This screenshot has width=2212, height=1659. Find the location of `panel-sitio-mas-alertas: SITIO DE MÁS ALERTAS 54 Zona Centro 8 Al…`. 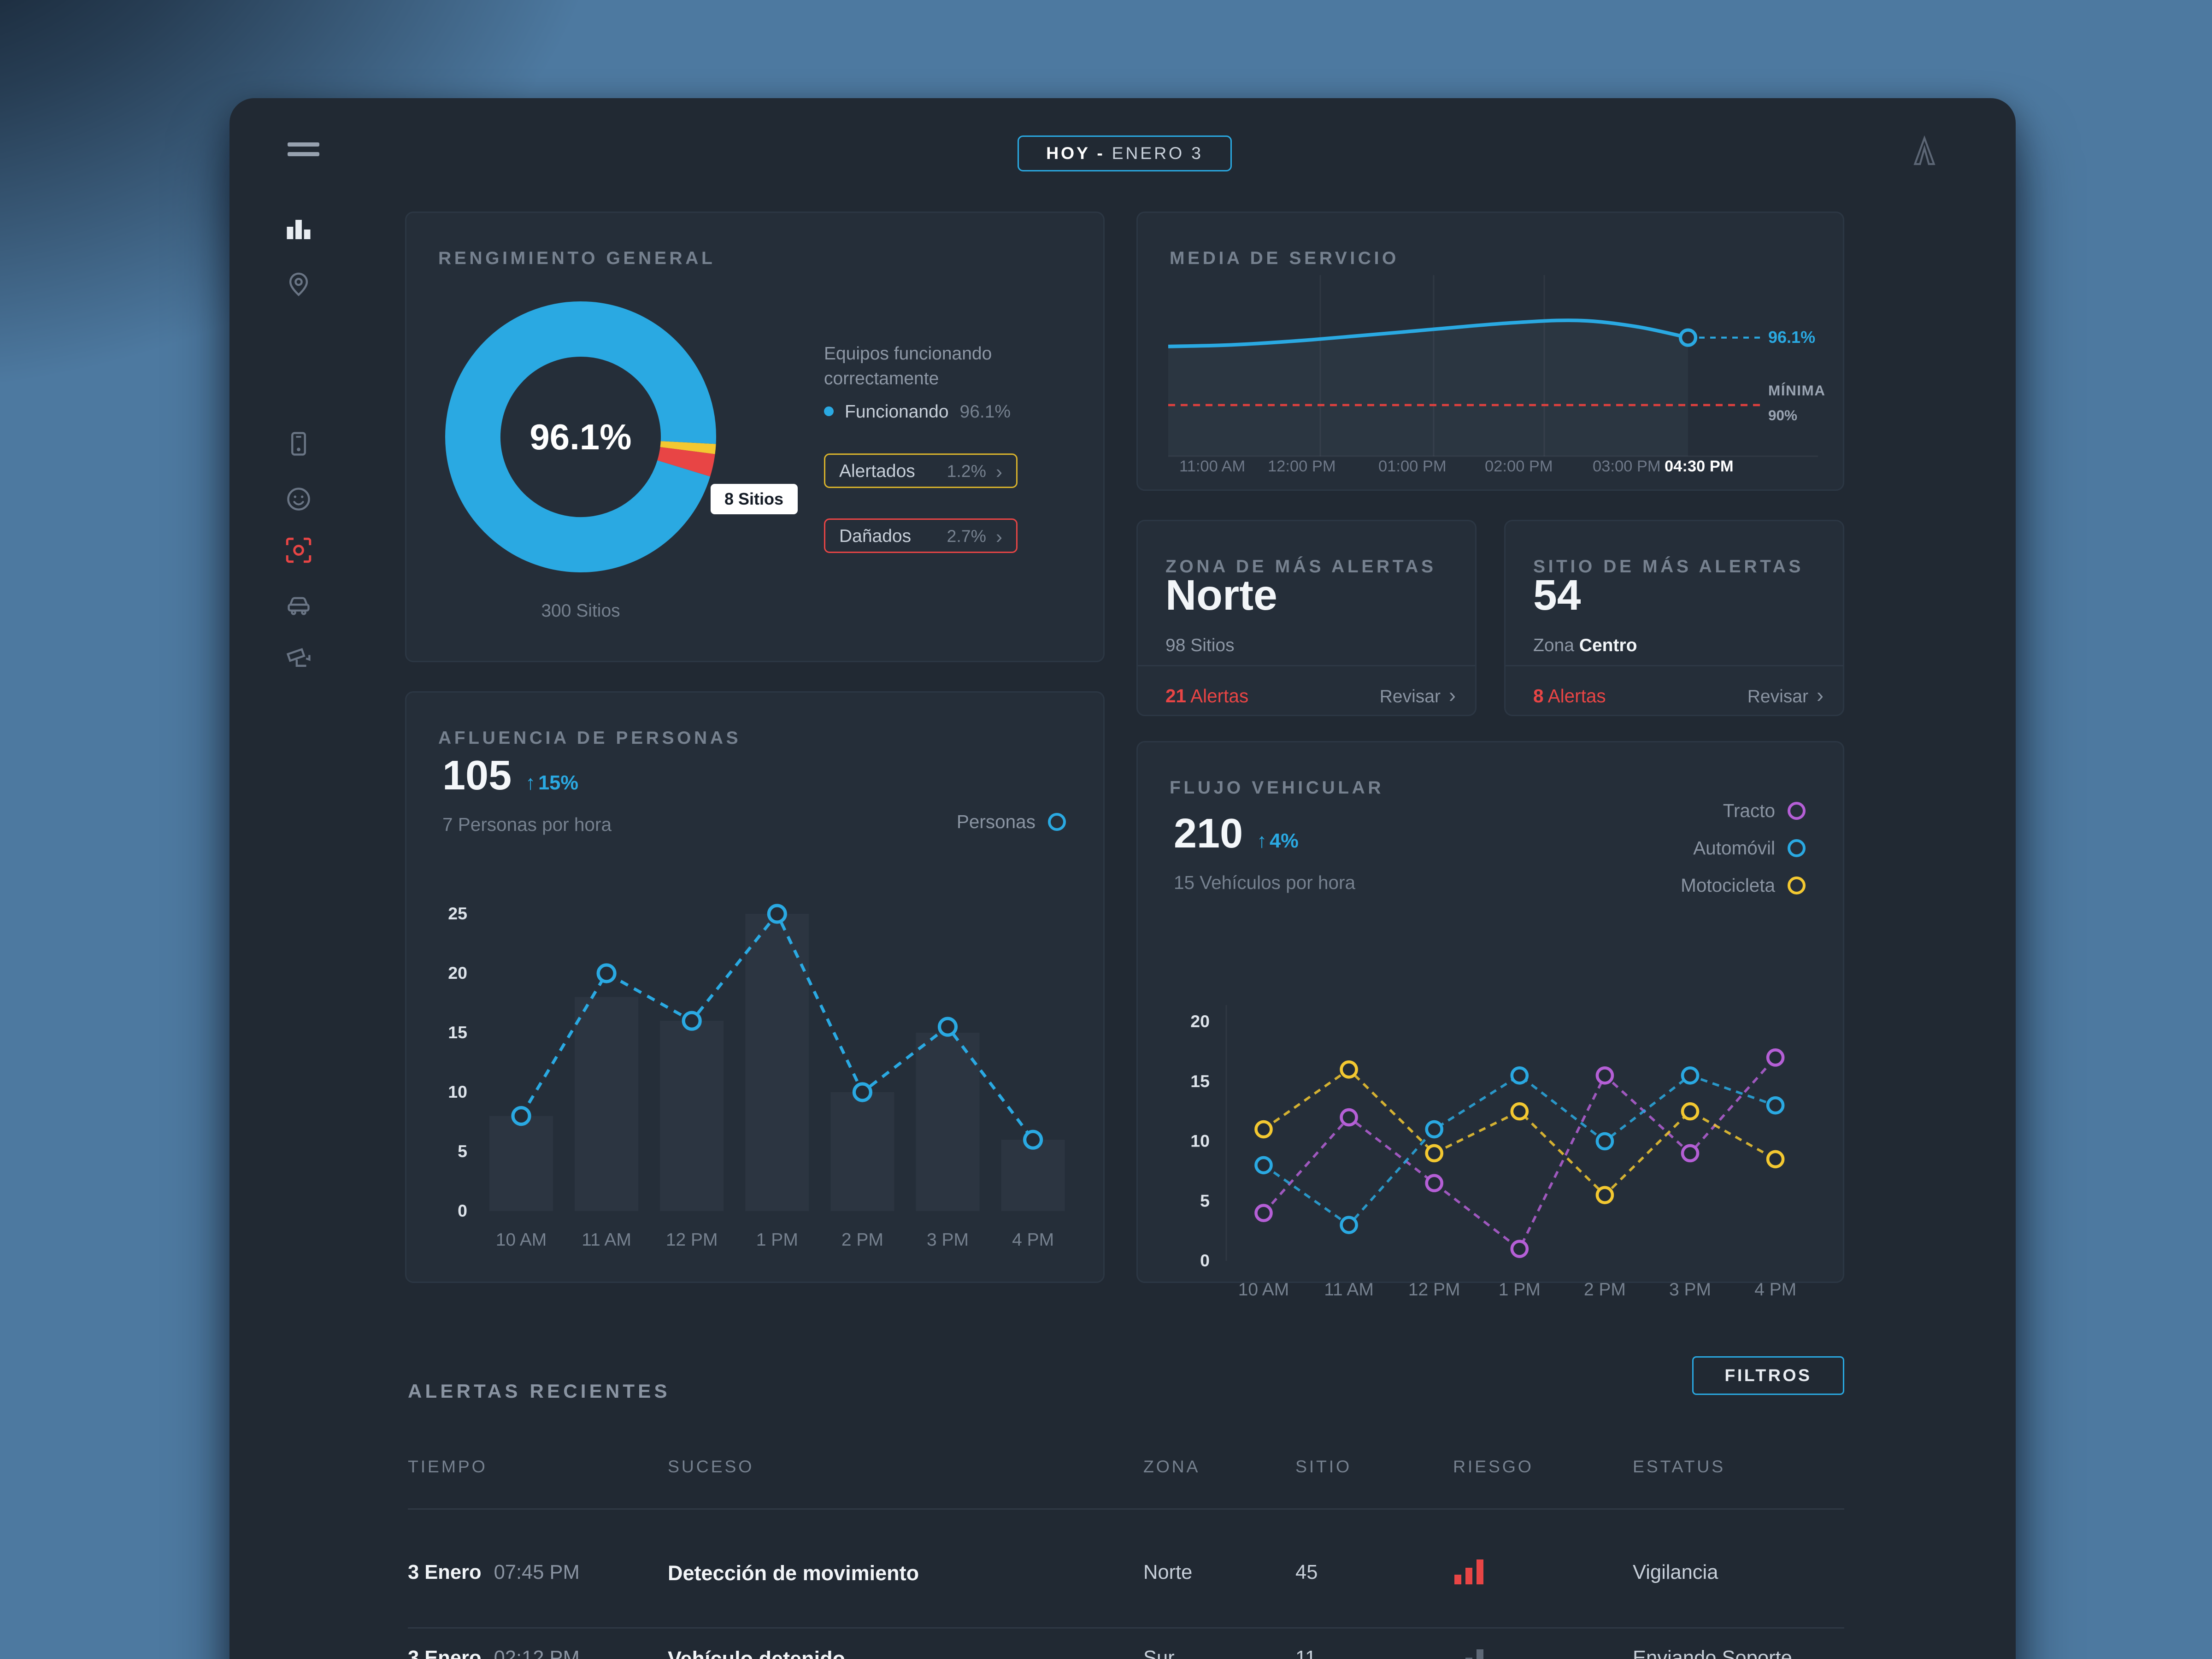

panel-sitio-mas-alertas: SITIO DE MÁS ALERTAS 54 Zona Centro 8 Al… is located at coordinates (1674, 618).